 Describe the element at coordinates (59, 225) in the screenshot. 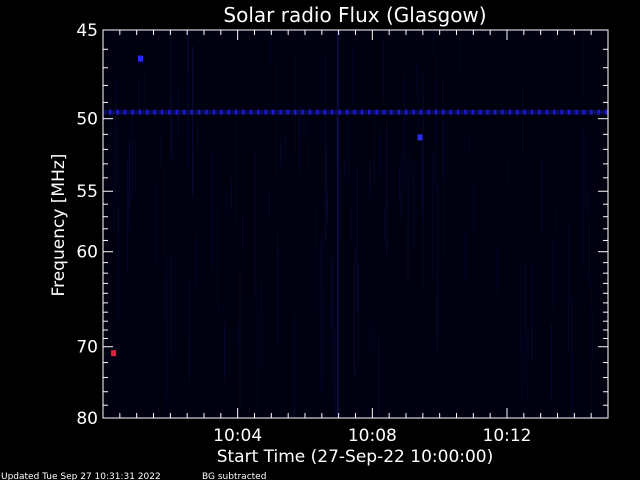

I see `y-axis-label: Frequency [MHz]` at that location.